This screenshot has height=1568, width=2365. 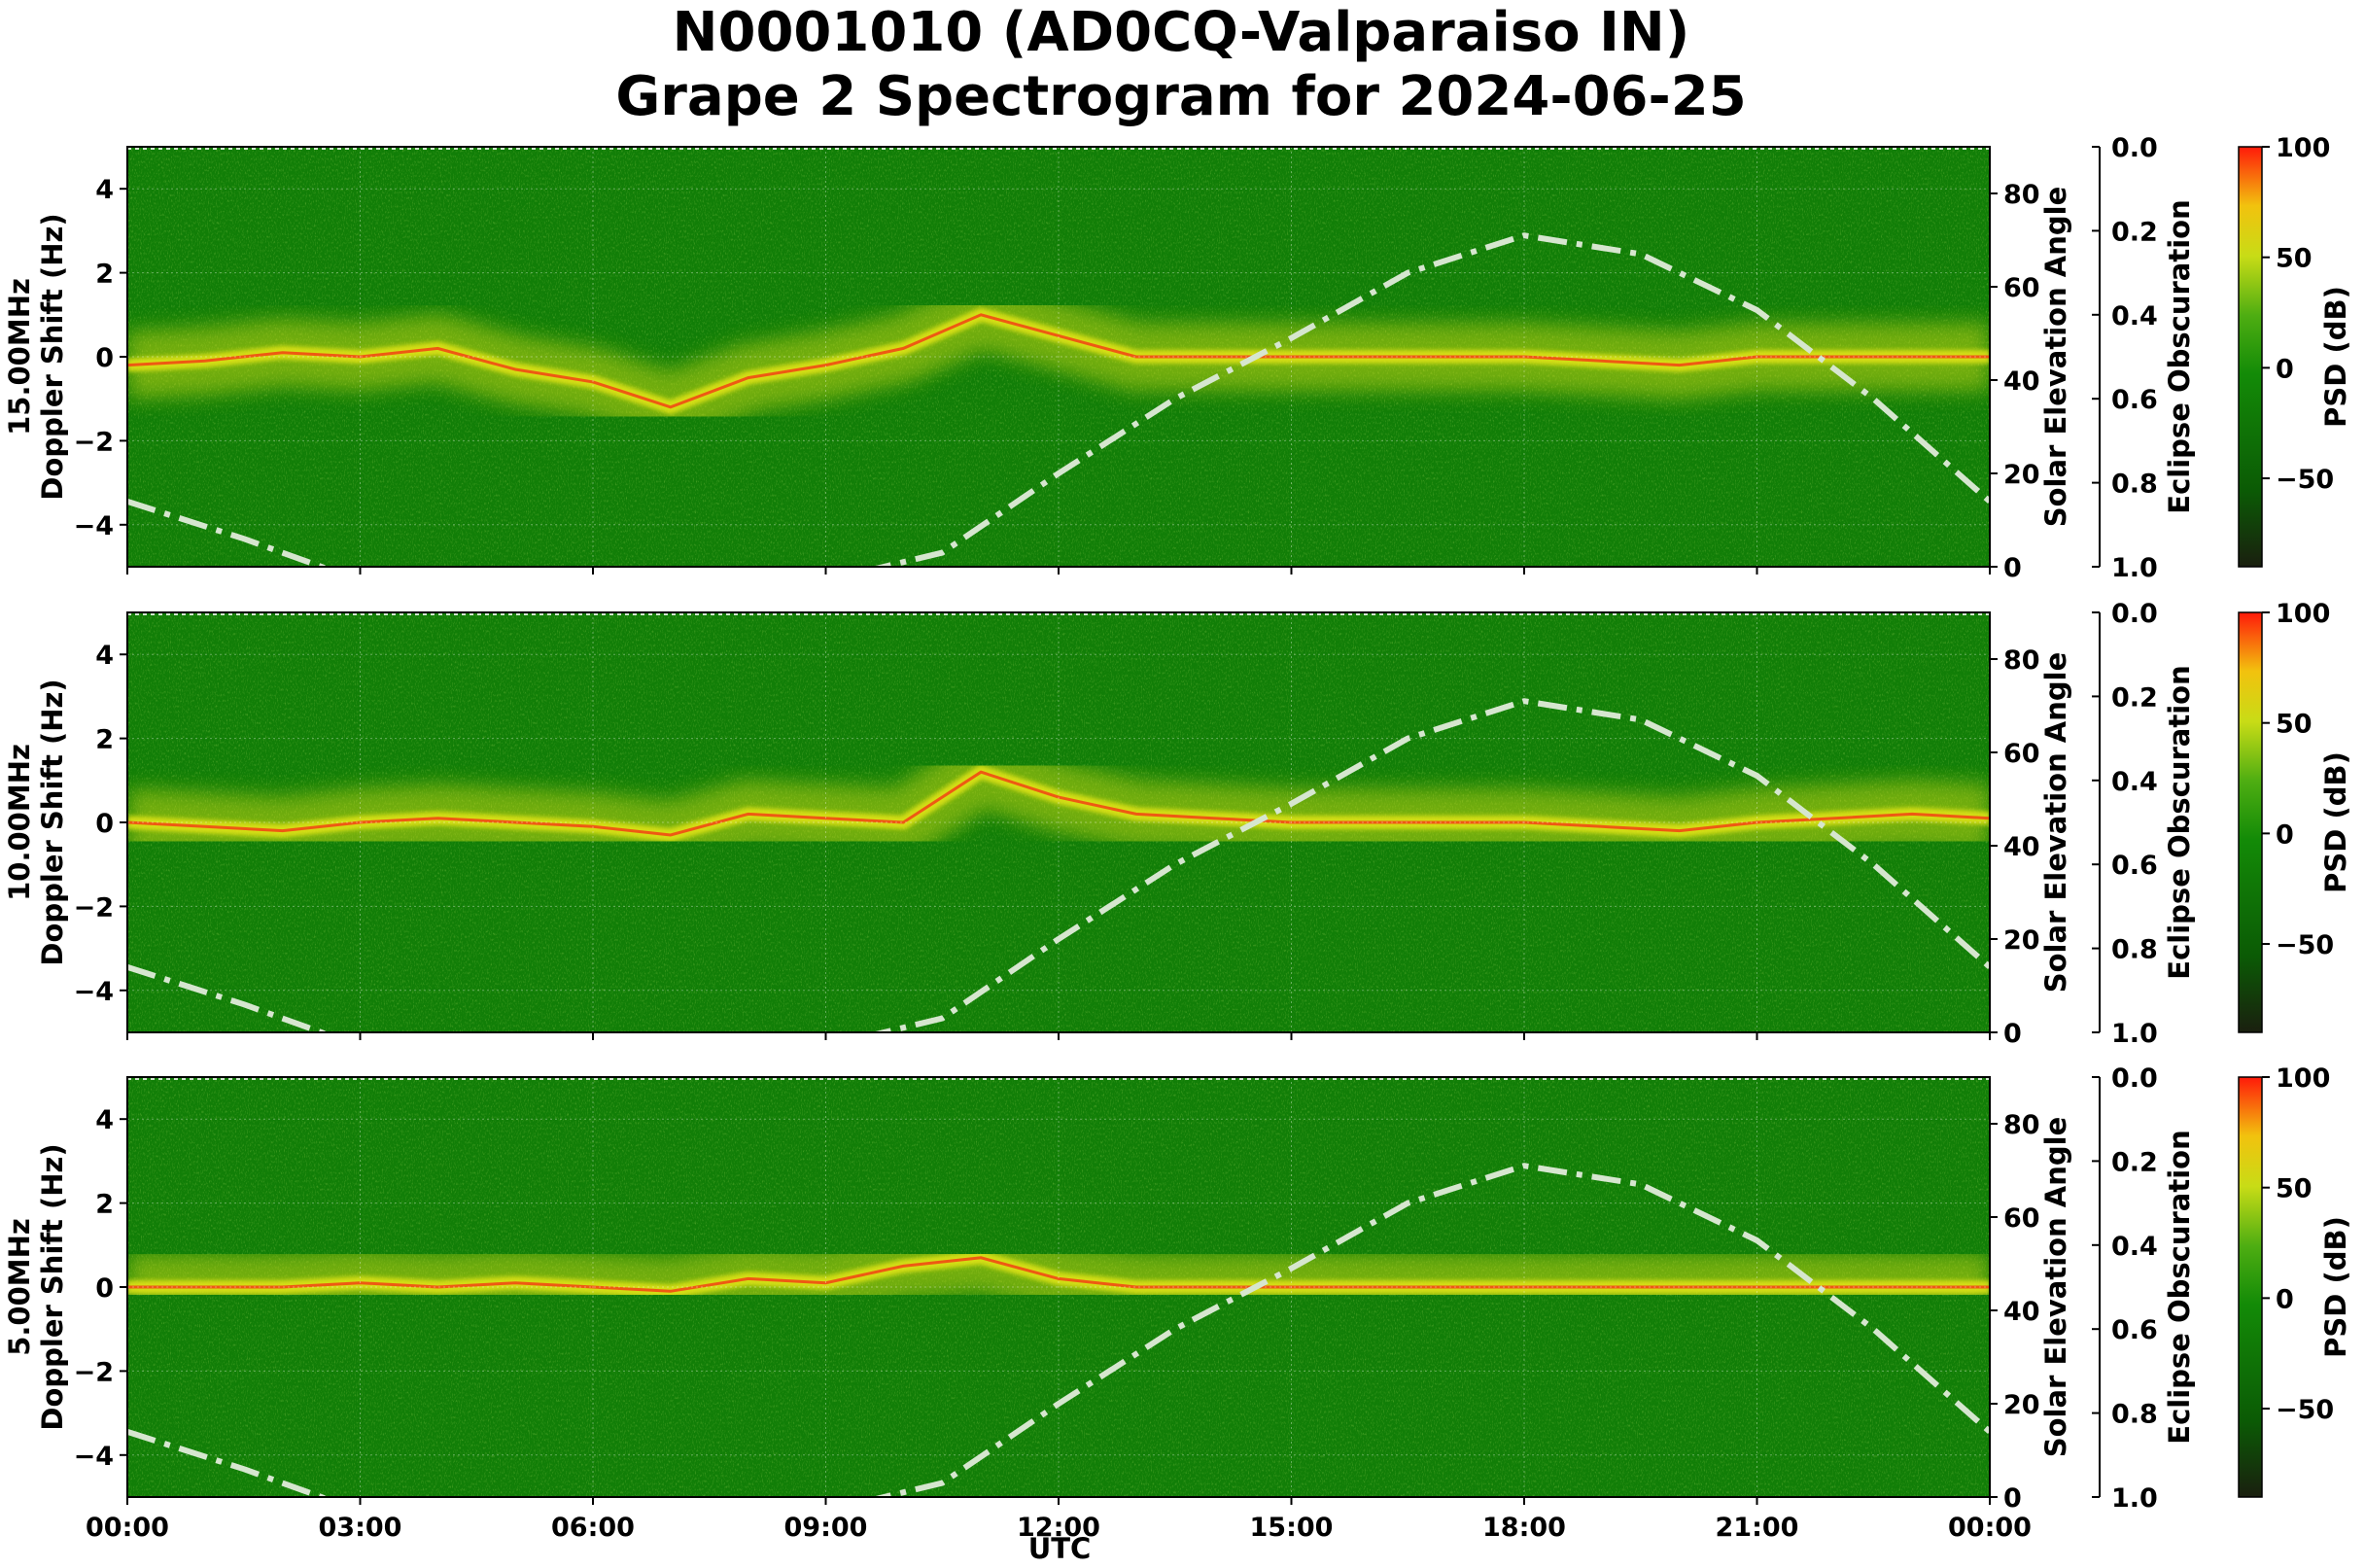 I want to click on frequency-label: 10.00MHz, so click(x=19, y=822).